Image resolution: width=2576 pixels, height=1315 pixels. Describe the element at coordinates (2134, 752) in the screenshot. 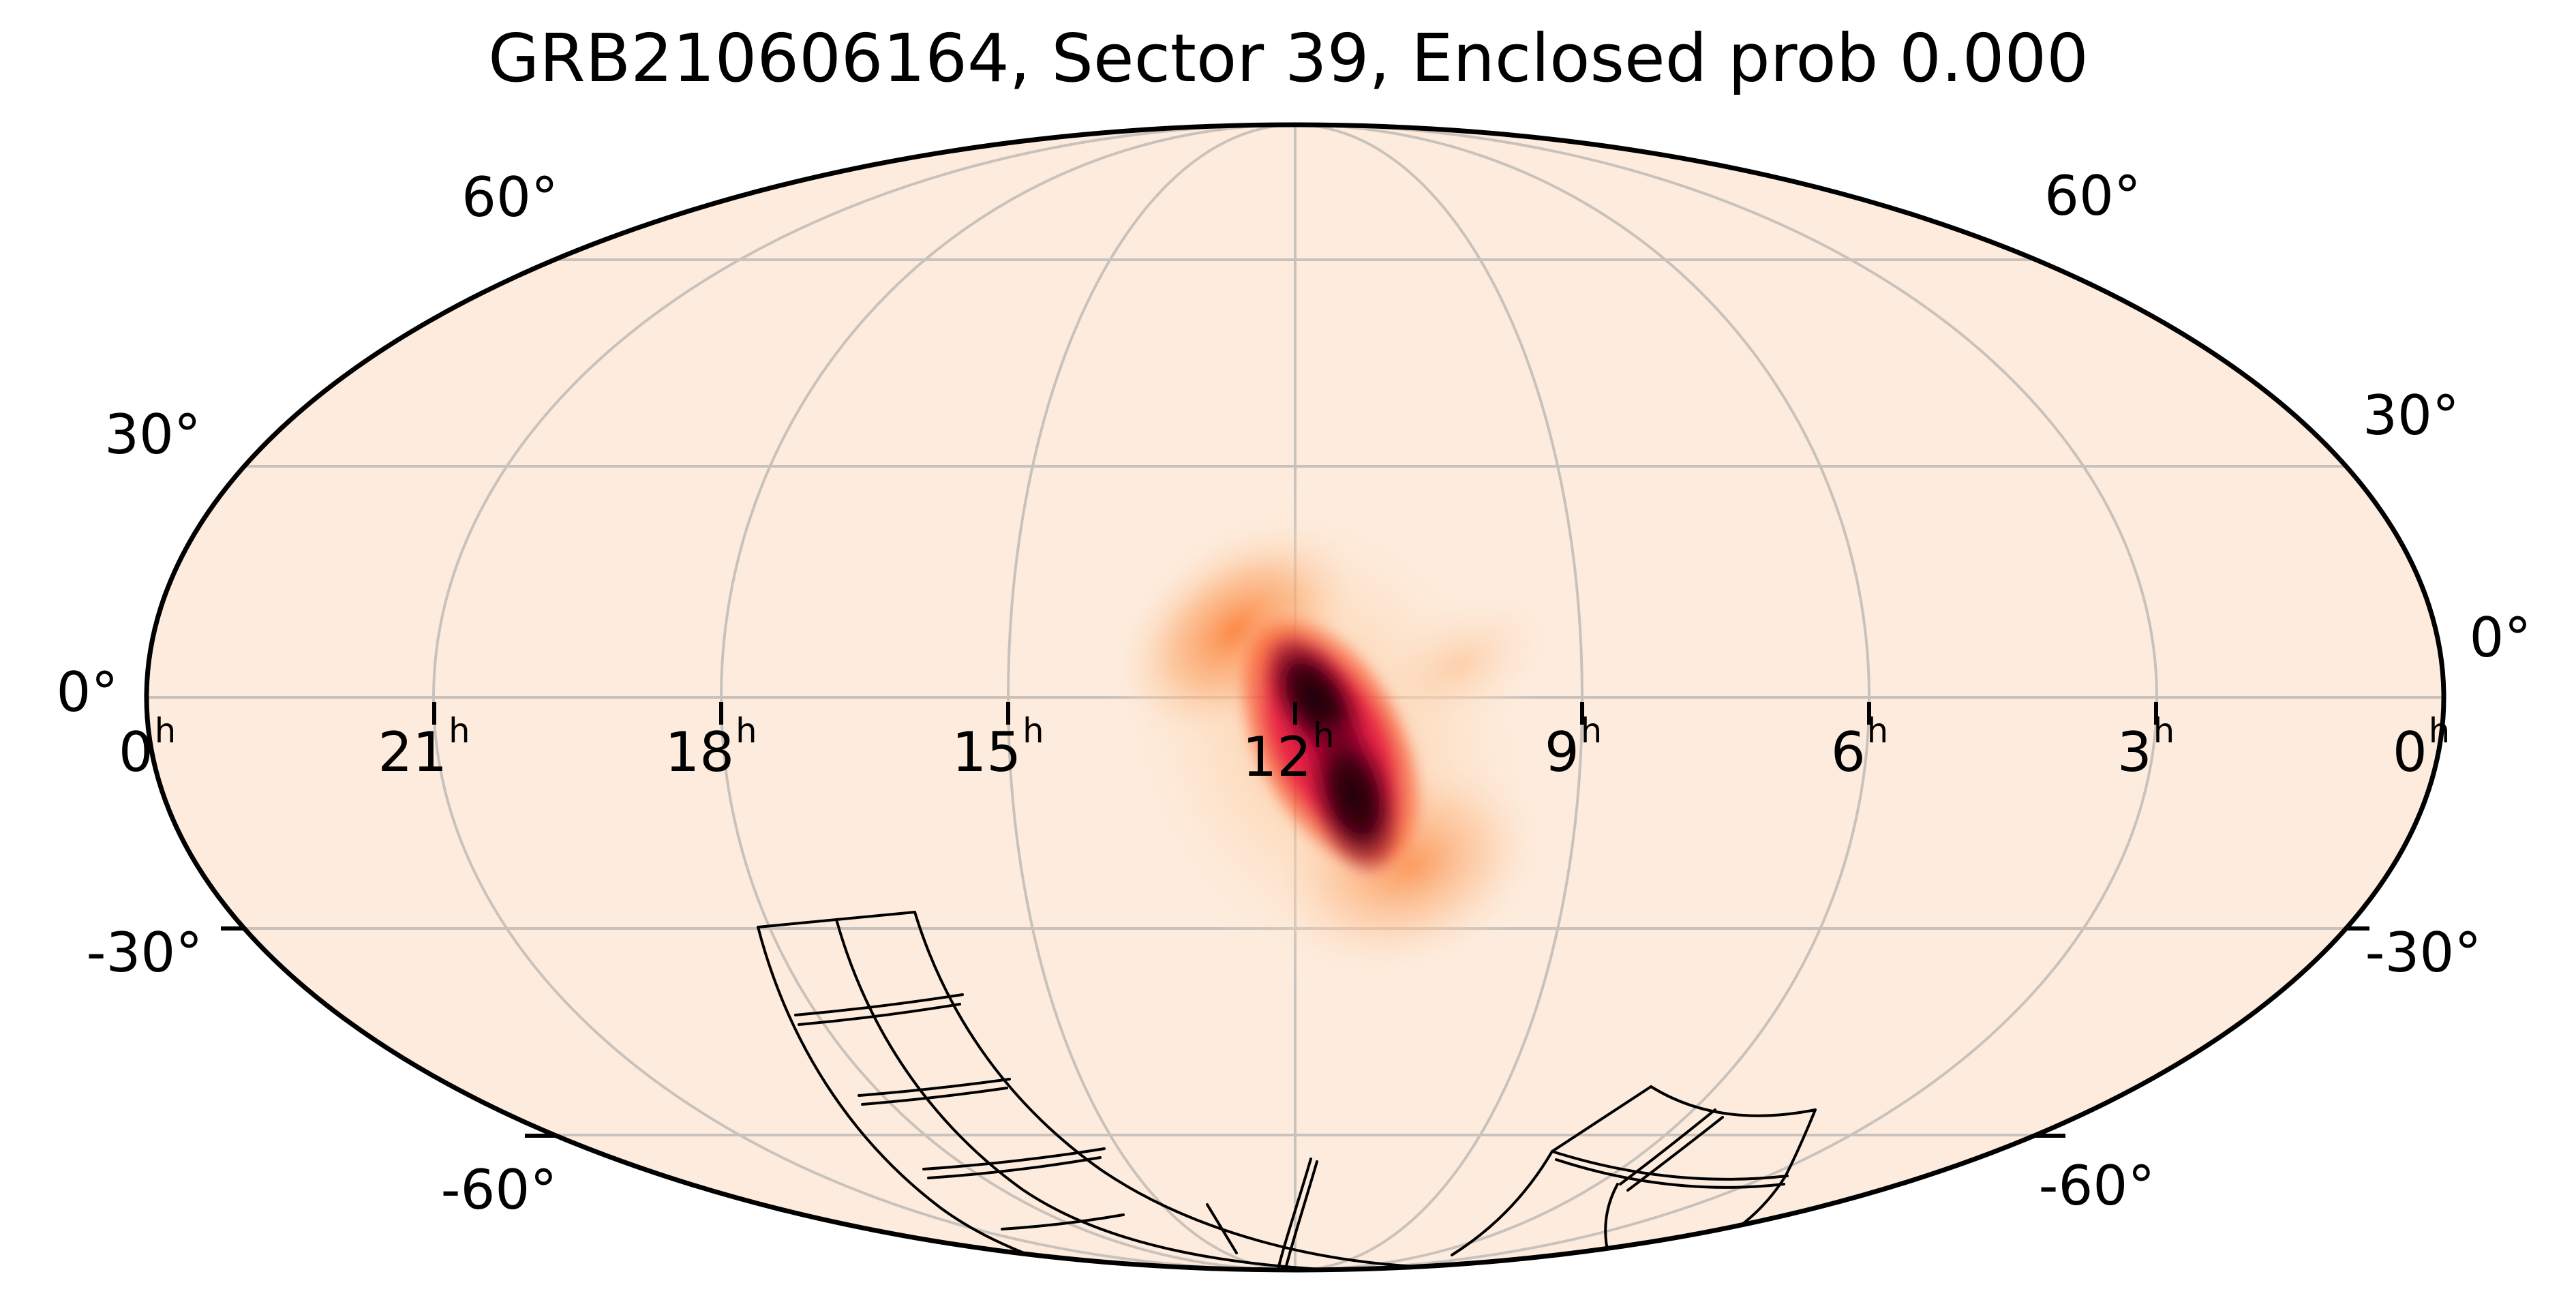

I see `ra-tick-hours: 3` at that location.